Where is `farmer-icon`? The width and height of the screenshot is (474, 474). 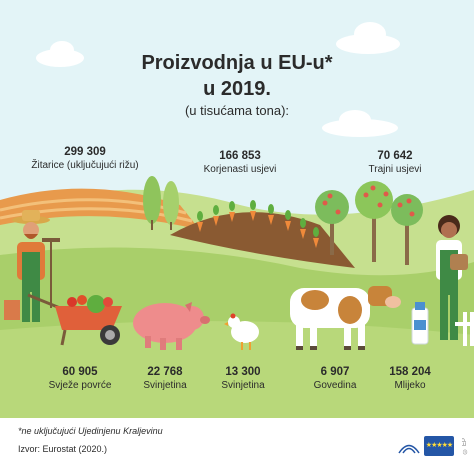 farmer-icon is located at coordinates (36, 266).